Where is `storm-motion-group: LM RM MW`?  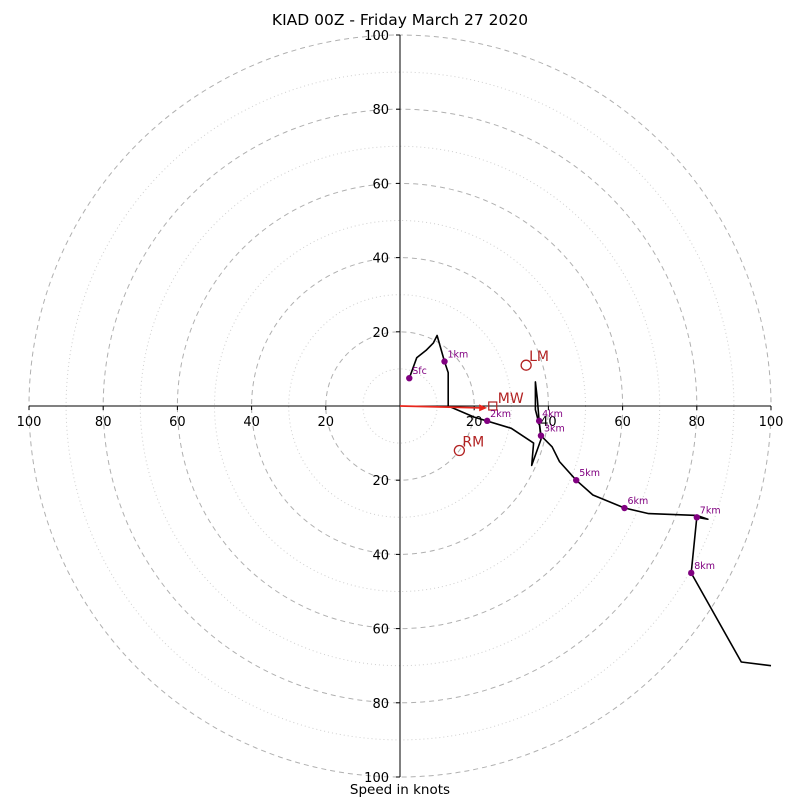
storm-motion-group: LM RM MW is located at coordinates (501, 403).